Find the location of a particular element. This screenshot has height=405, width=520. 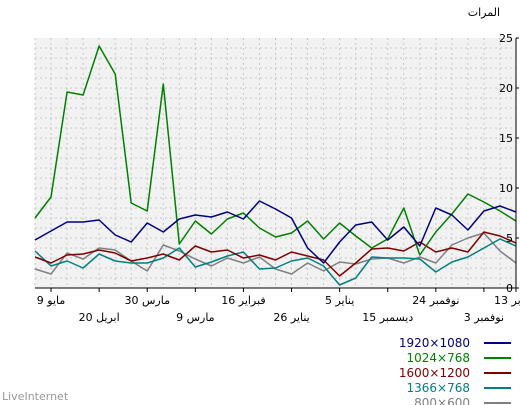

x-tick-label: 3 نوفمبر is located at coordinates (484, 317).